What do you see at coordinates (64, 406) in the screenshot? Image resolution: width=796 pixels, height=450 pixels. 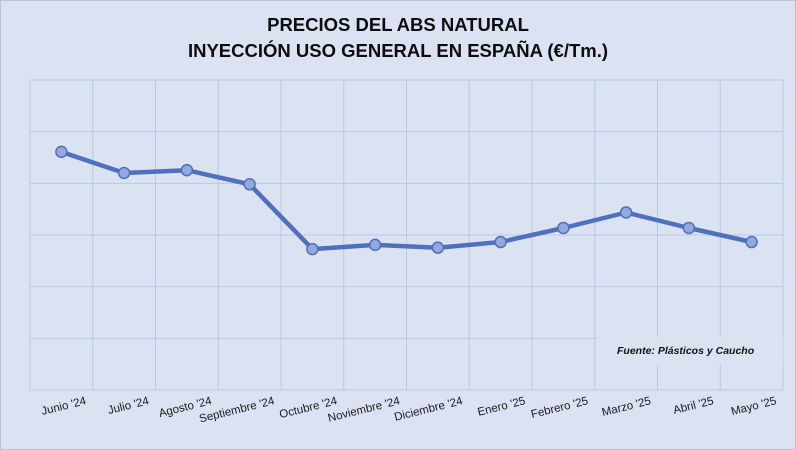 I see `x-tick-label: Junio '24` at bounding box center [64, 406].